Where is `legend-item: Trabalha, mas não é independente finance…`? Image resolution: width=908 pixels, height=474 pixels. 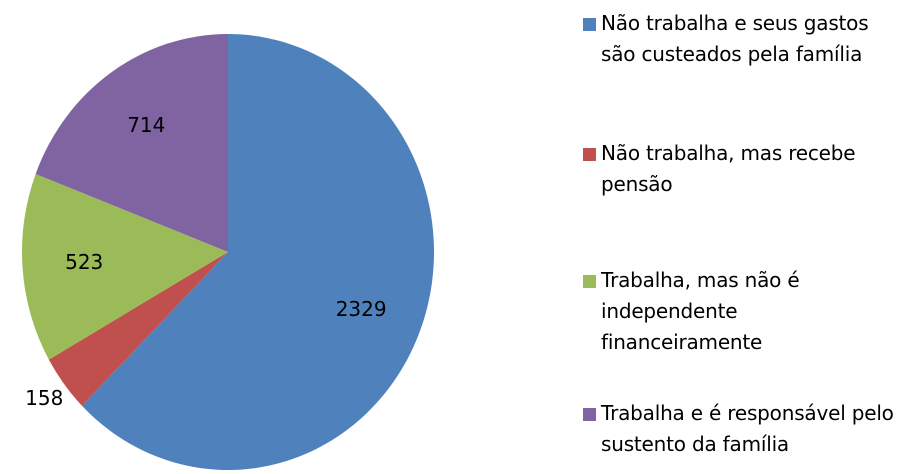
legend-item: Trabalha, mas não é independente finance… is located at coordinates (743, 311).